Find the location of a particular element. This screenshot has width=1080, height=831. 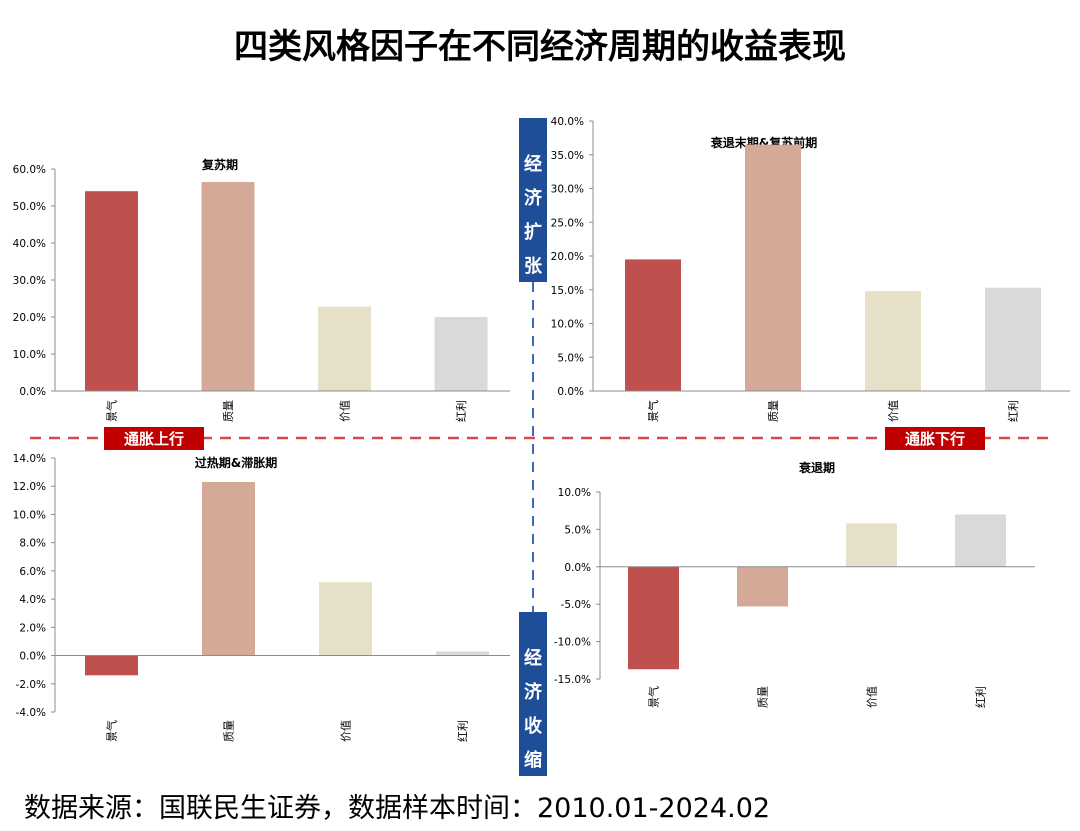

page-title: 四类风格因子在不同经济周期的收益表现 is located at coordinates (540, 47).